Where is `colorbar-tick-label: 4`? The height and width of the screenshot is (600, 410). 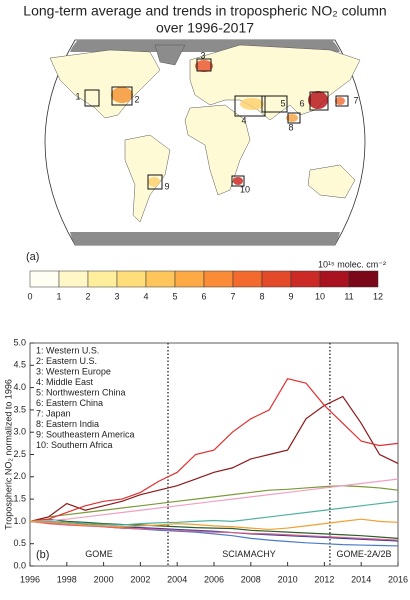 colorbar-tick-label: 4 is located at coordinates (145, 296).